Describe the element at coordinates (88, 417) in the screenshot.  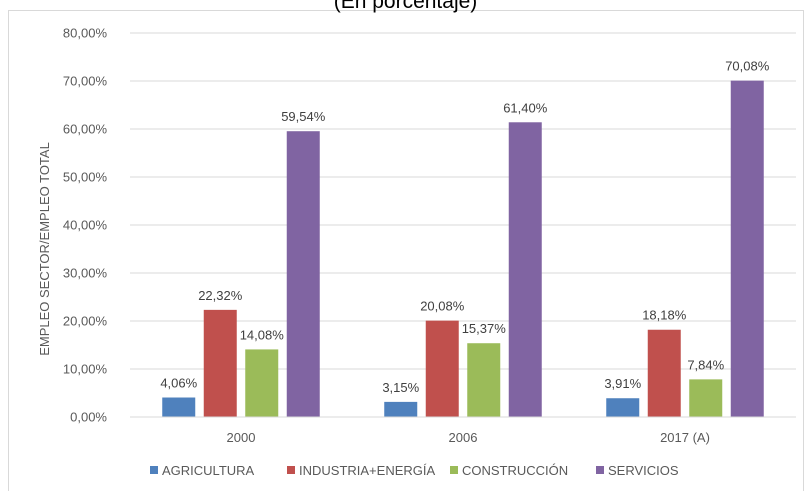
I see `y-tick-label: 0,00%` at that location.